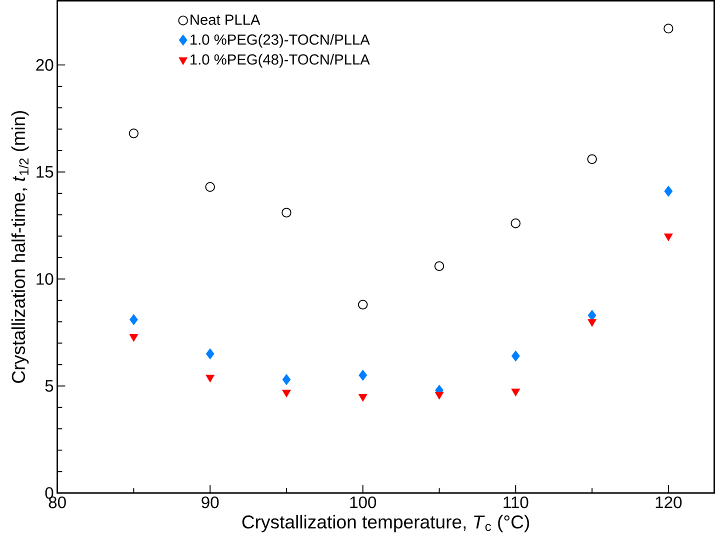 This screenshot has width=715, height=535. Describe the element at coordinates (280, 41) in the screenshot. I see `legend-label: 1.0 %PEG(23)-TOCN/PLLA` at that location.